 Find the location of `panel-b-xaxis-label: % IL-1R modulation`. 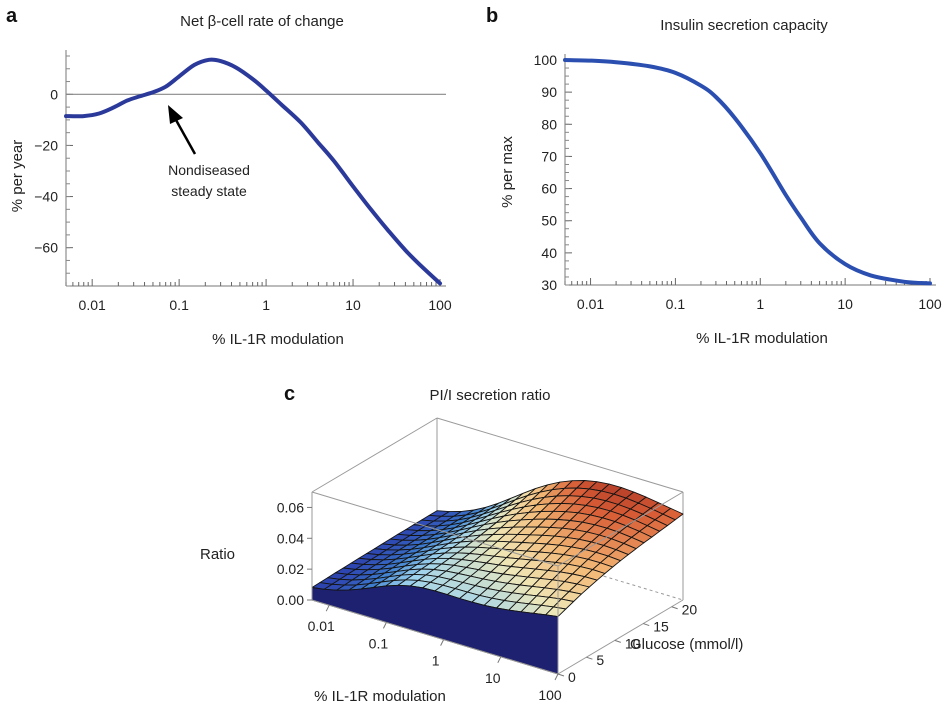

panel-b-xaxis-label: % IL-1R modulation is located at coordinates (762, 338).